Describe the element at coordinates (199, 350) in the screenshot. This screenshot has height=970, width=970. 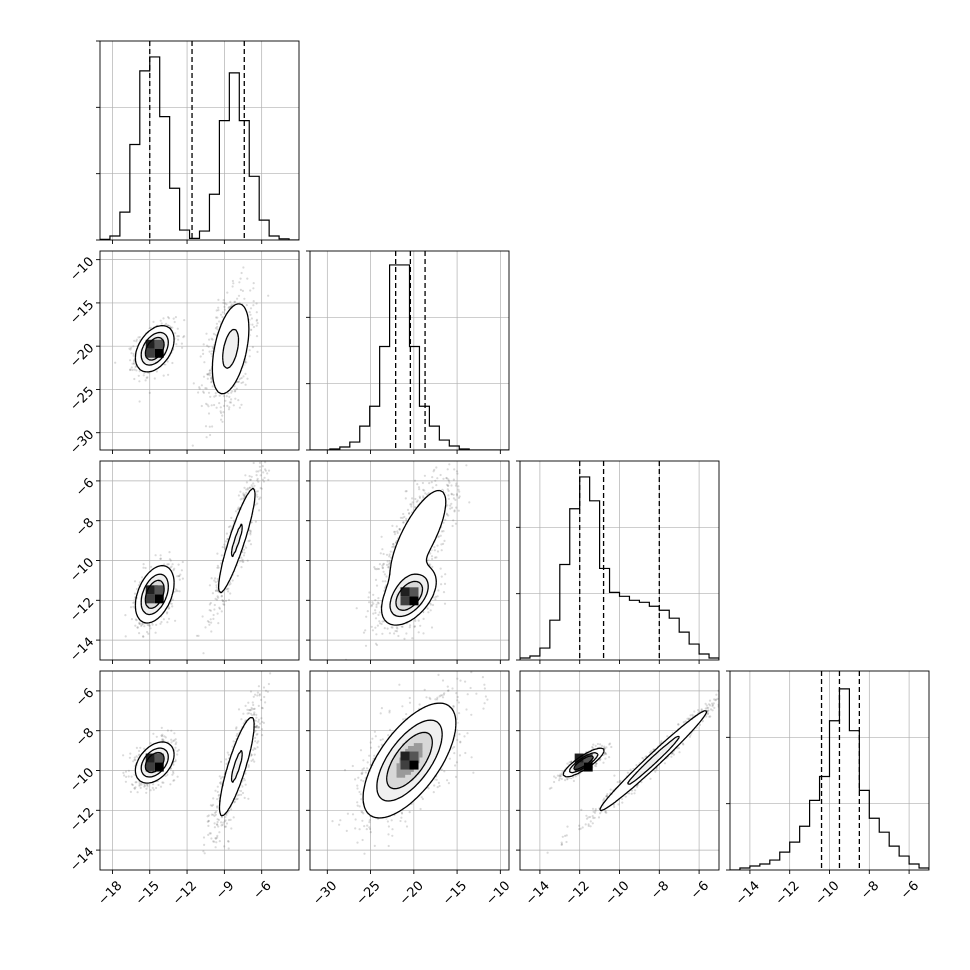
I see `grid-lines` at that location.